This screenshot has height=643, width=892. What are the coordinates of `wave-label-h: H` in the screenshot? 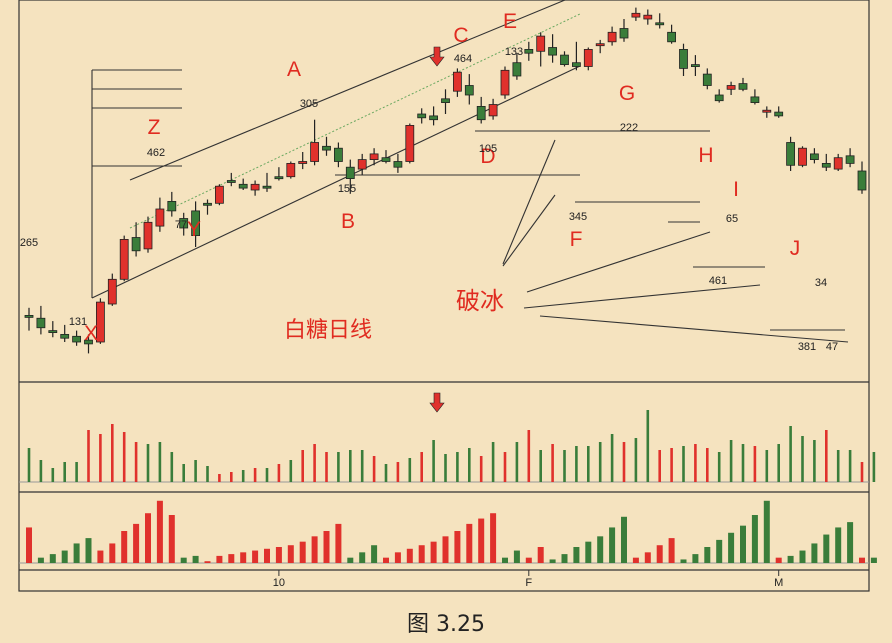 It's located at (705, 155).